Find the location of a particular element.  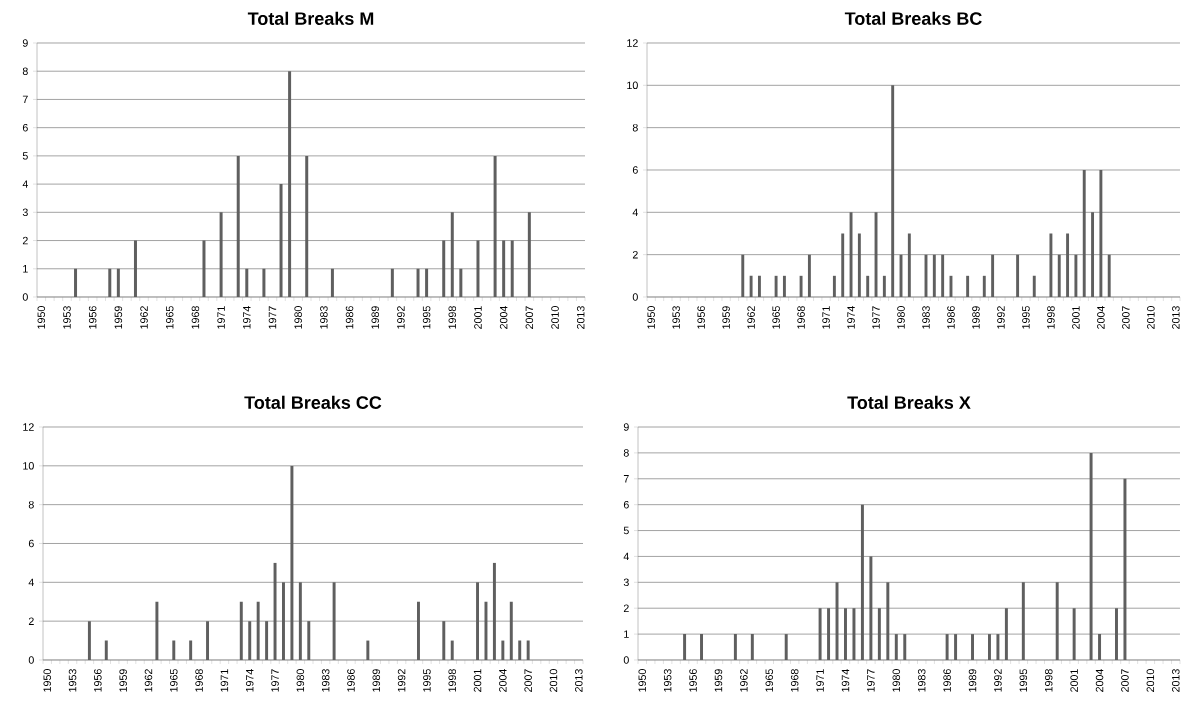

x-tick-label: 2001 is located at coordinates (1074, 680).